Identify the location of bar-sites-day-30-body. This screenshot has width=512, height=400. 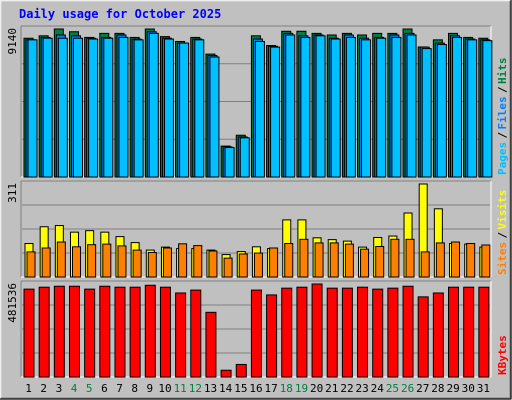
(471, 260).